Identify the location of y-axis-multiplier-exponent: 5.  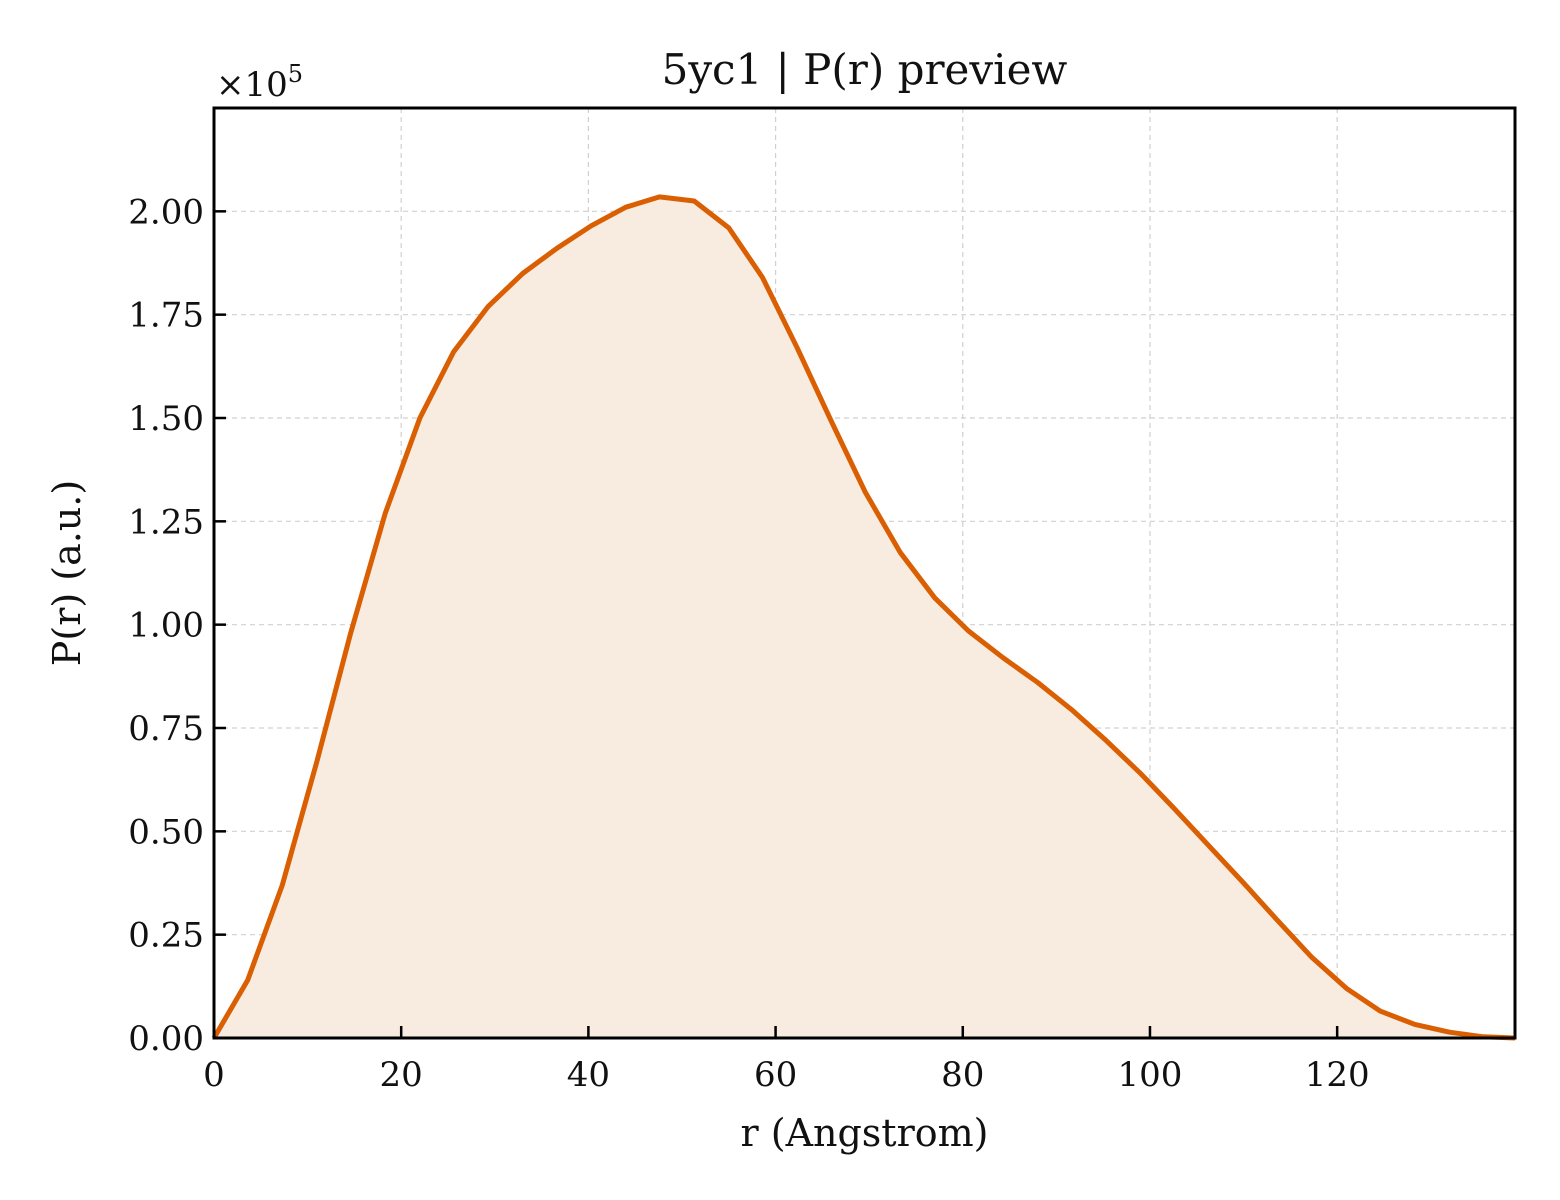
(295, 74).